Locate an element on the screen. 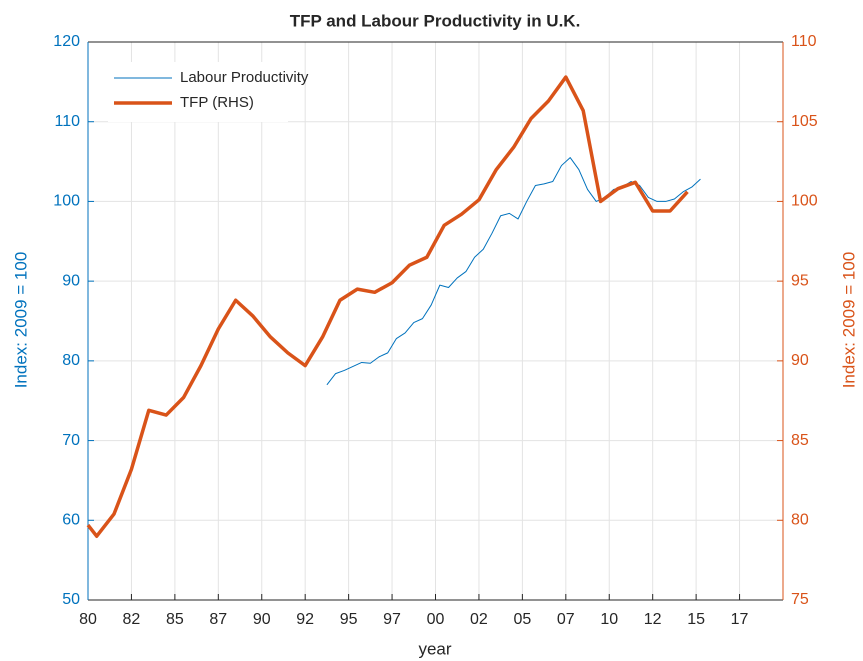  y-tick-label: 110 is located at coordinates (67, 121).